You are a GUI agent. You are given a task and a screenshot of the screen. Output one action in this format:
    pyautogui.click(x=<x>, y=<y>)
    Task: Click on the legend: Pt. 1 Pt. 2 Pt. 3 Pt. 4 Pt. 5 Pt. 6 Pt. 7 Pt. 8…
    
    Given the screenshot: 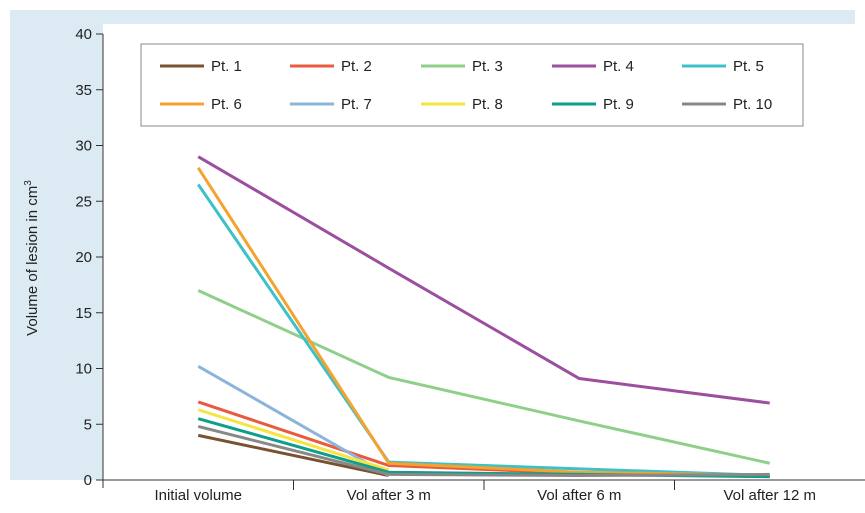 What is the action you would take?
    pyautogui.click(x=472, y=85)
    